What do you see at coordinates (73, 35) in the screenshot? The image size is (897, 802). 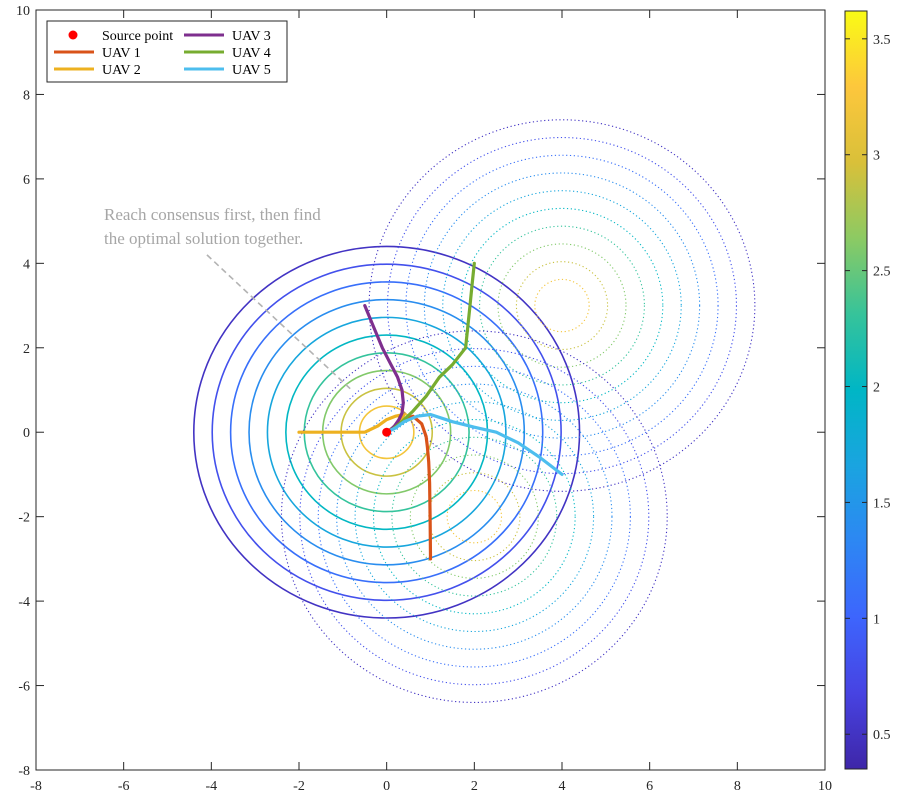 I see `legend-marker-dot` at bounding box center [73, 35].